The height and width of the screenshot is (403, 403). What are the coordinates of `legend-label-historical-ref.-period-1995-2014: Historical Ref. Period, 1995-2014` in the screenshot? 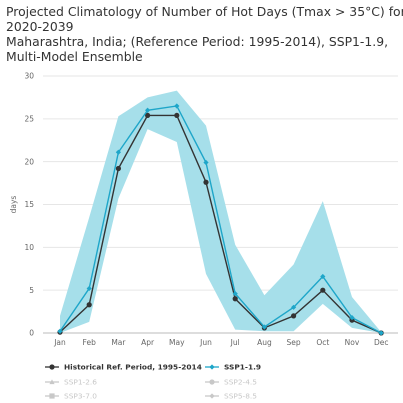 It's located at (133, 367).